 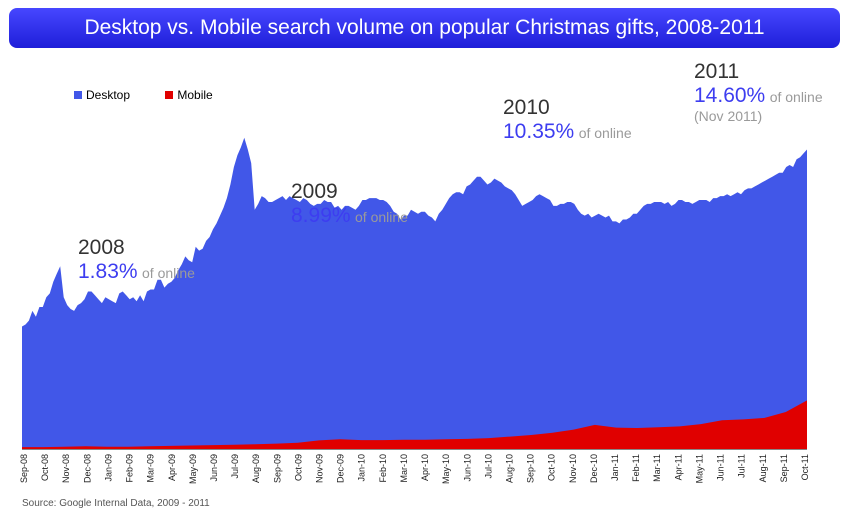 What do you see at coordinates (573, 468) in the screenshot?
I see `x-tick-label: Nov-10` at bounding box center [573, 468].